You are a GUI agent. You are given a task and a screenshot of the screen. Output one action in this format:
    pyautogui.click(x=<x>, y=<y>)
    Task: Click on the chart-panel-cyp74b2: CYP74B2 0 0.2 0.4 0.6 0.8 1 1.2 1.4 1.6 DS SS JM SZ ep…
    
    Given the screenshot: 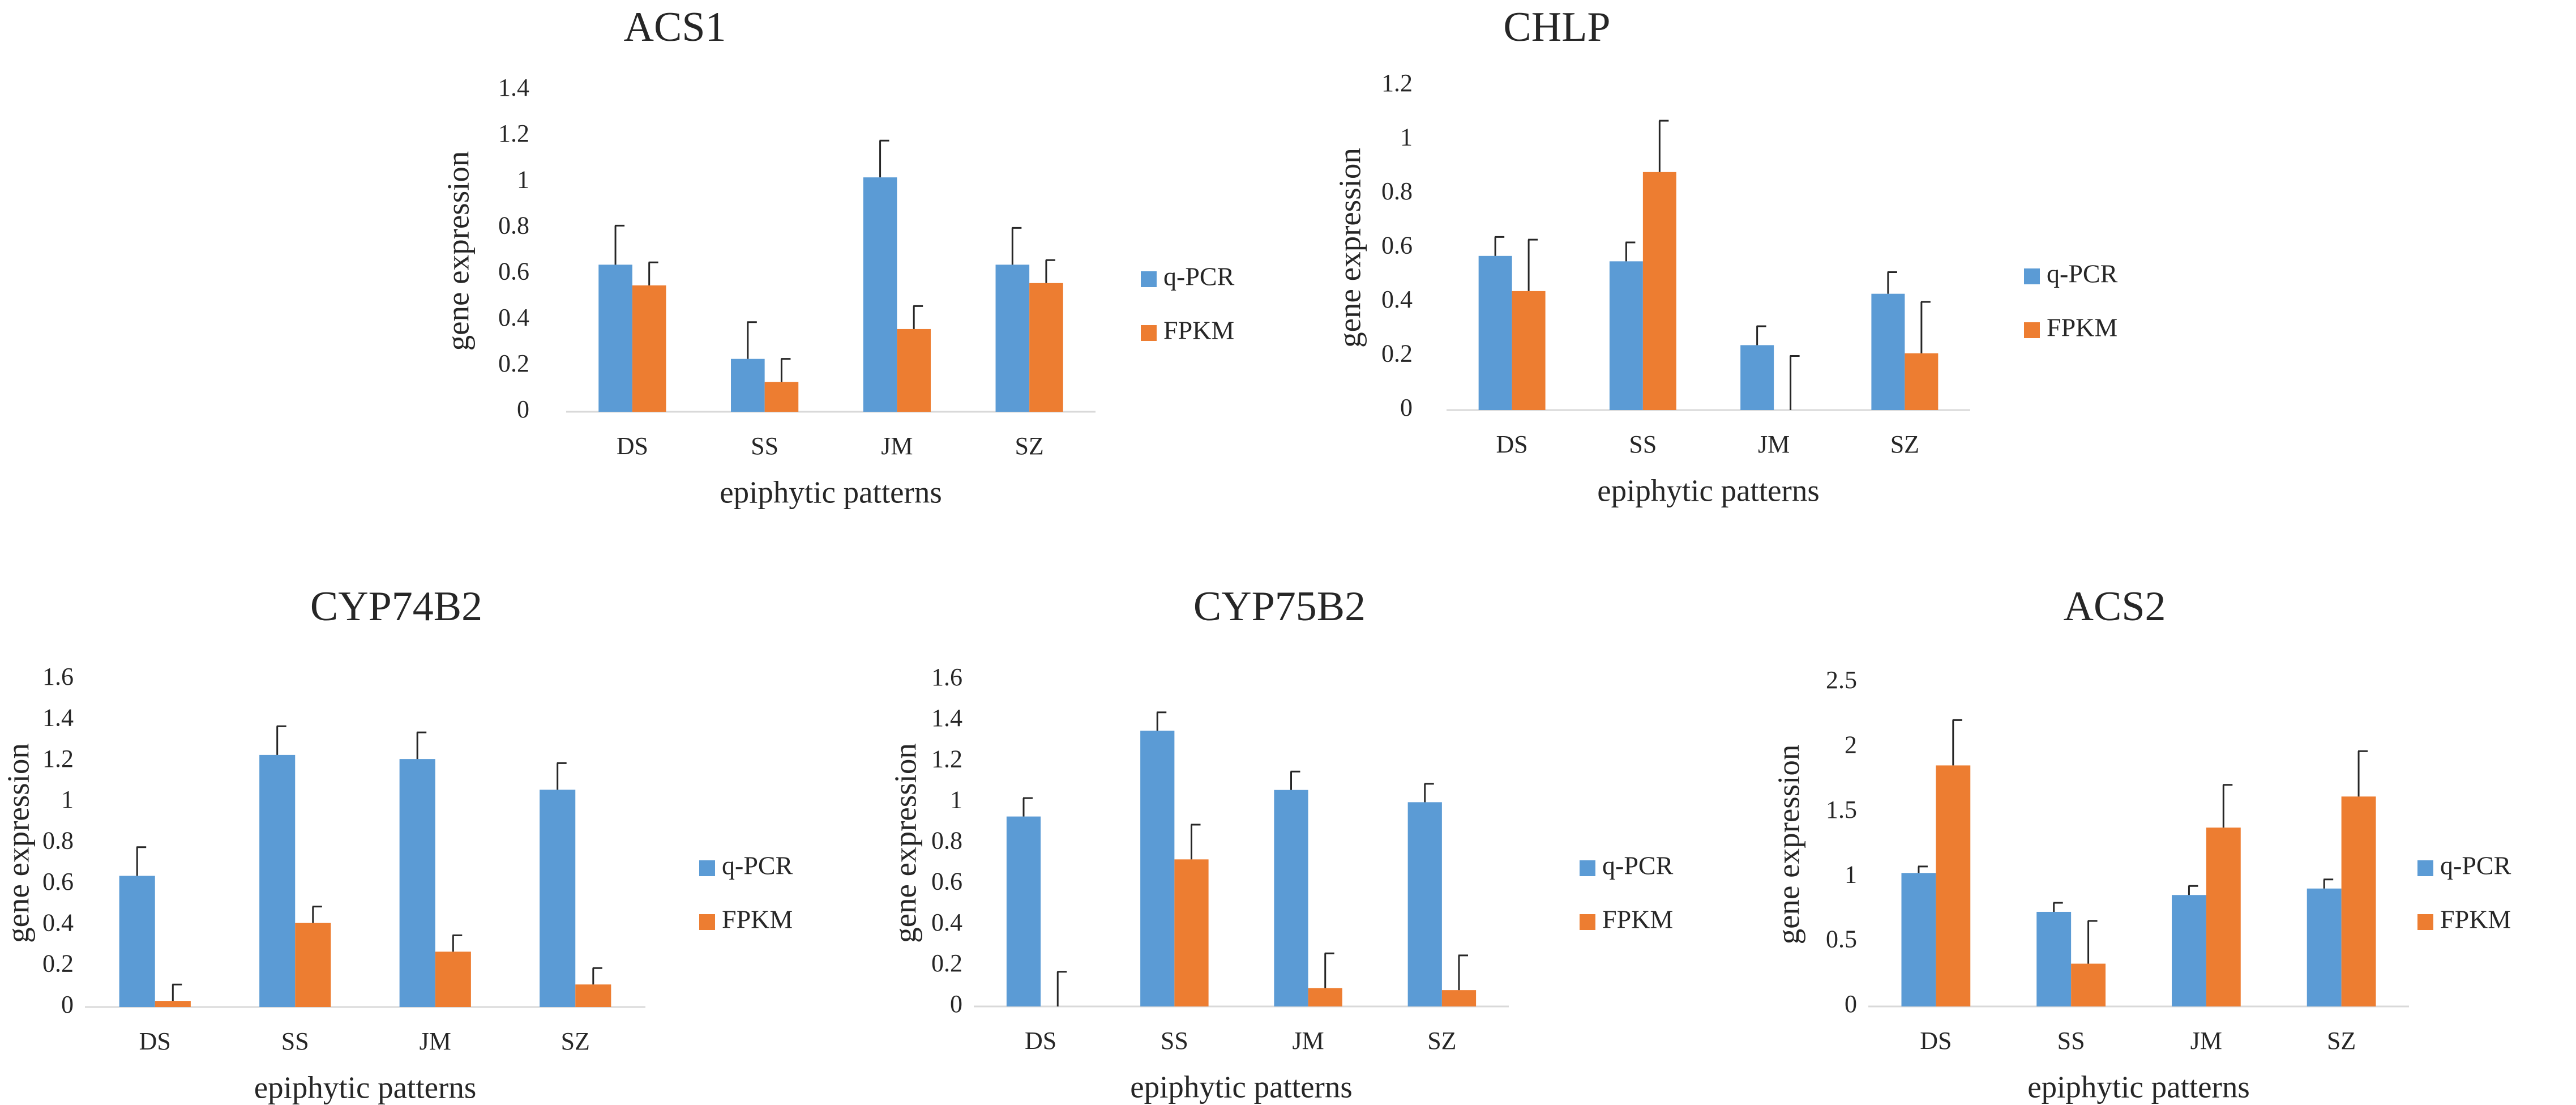 What is the action you would take?
    pyautogui.click(x=397, y=844)
    